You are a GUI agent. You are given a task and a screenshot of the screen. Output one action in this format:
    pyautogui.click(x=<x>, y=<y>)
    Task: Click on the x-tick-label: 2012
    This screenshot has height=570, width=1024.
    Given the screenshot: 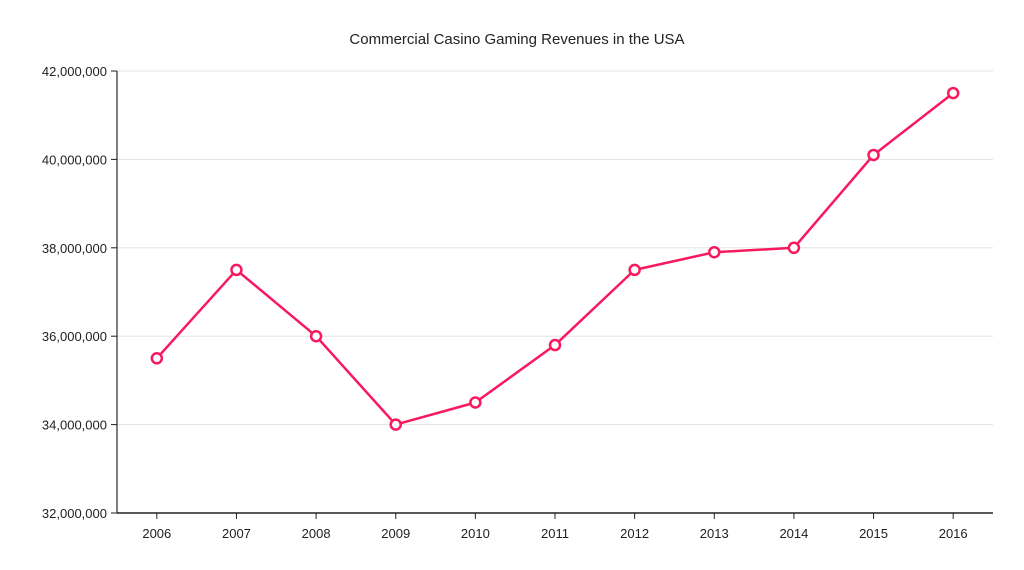 What is the action you would take?
    pyautogui.click(x=634, y=533)
    